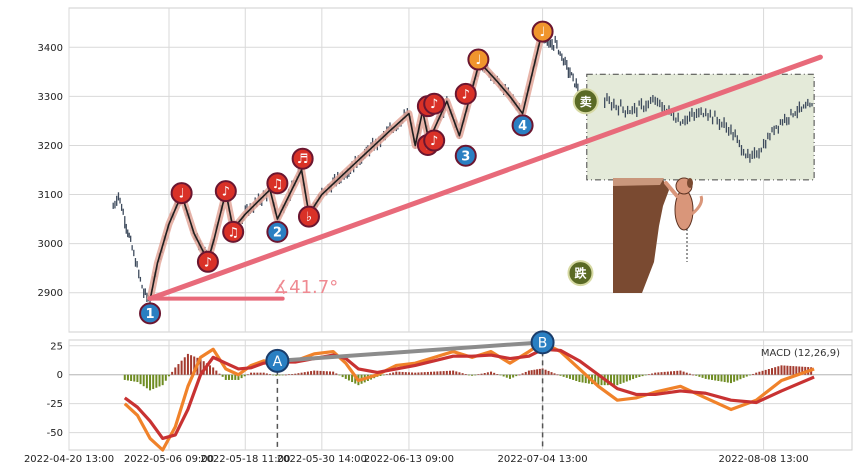  Describe the element at coordinates (50, 97) in the screenshot. I see `price-y-tick-label: 3300` at that location.